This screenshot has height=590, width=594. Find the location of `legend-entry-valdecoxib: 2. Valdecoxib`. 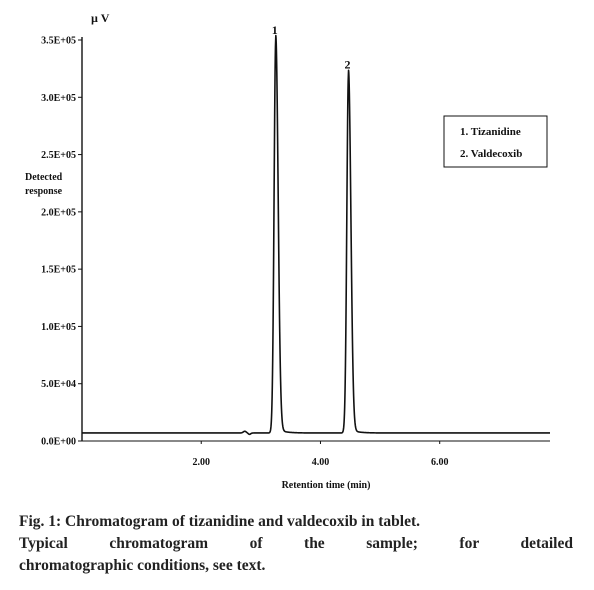

legend-entry-valdecoxib: 2. Valdecoxib is located at coordinates (491, 154).